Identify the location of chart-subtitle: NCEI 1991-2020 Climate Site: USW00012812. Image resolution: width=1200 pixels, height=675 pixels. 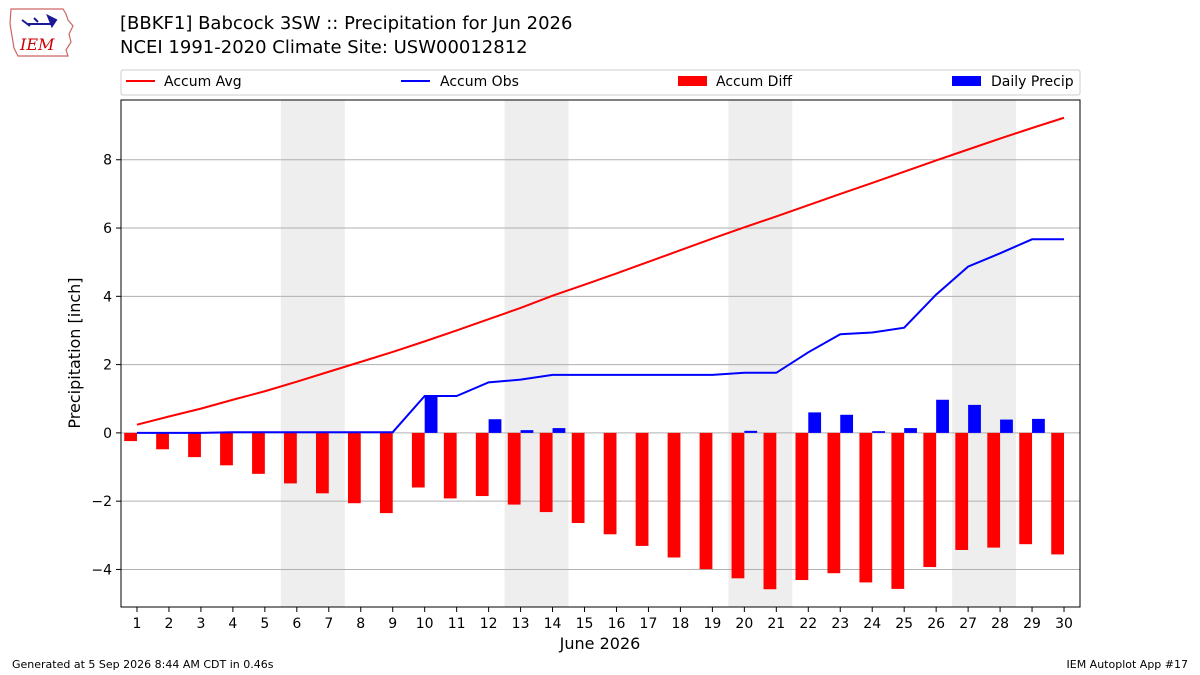
(324, 47).